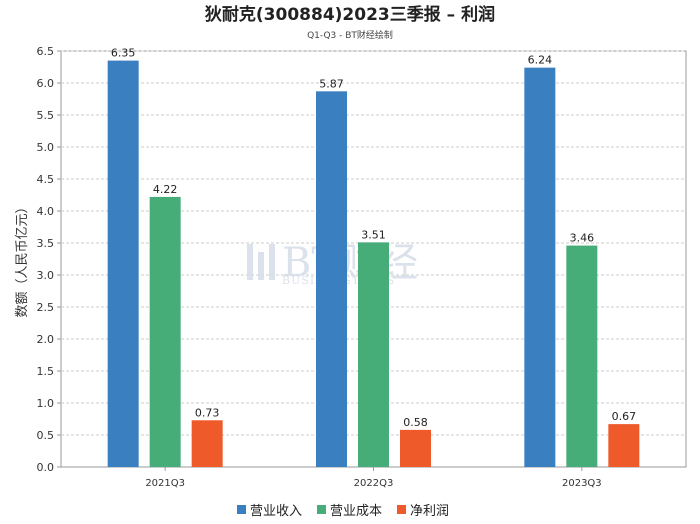  What do you see at coordinates (165, 189) in the screenshot?
I see `data-label: 4.22` at bounding box center [165, 189].